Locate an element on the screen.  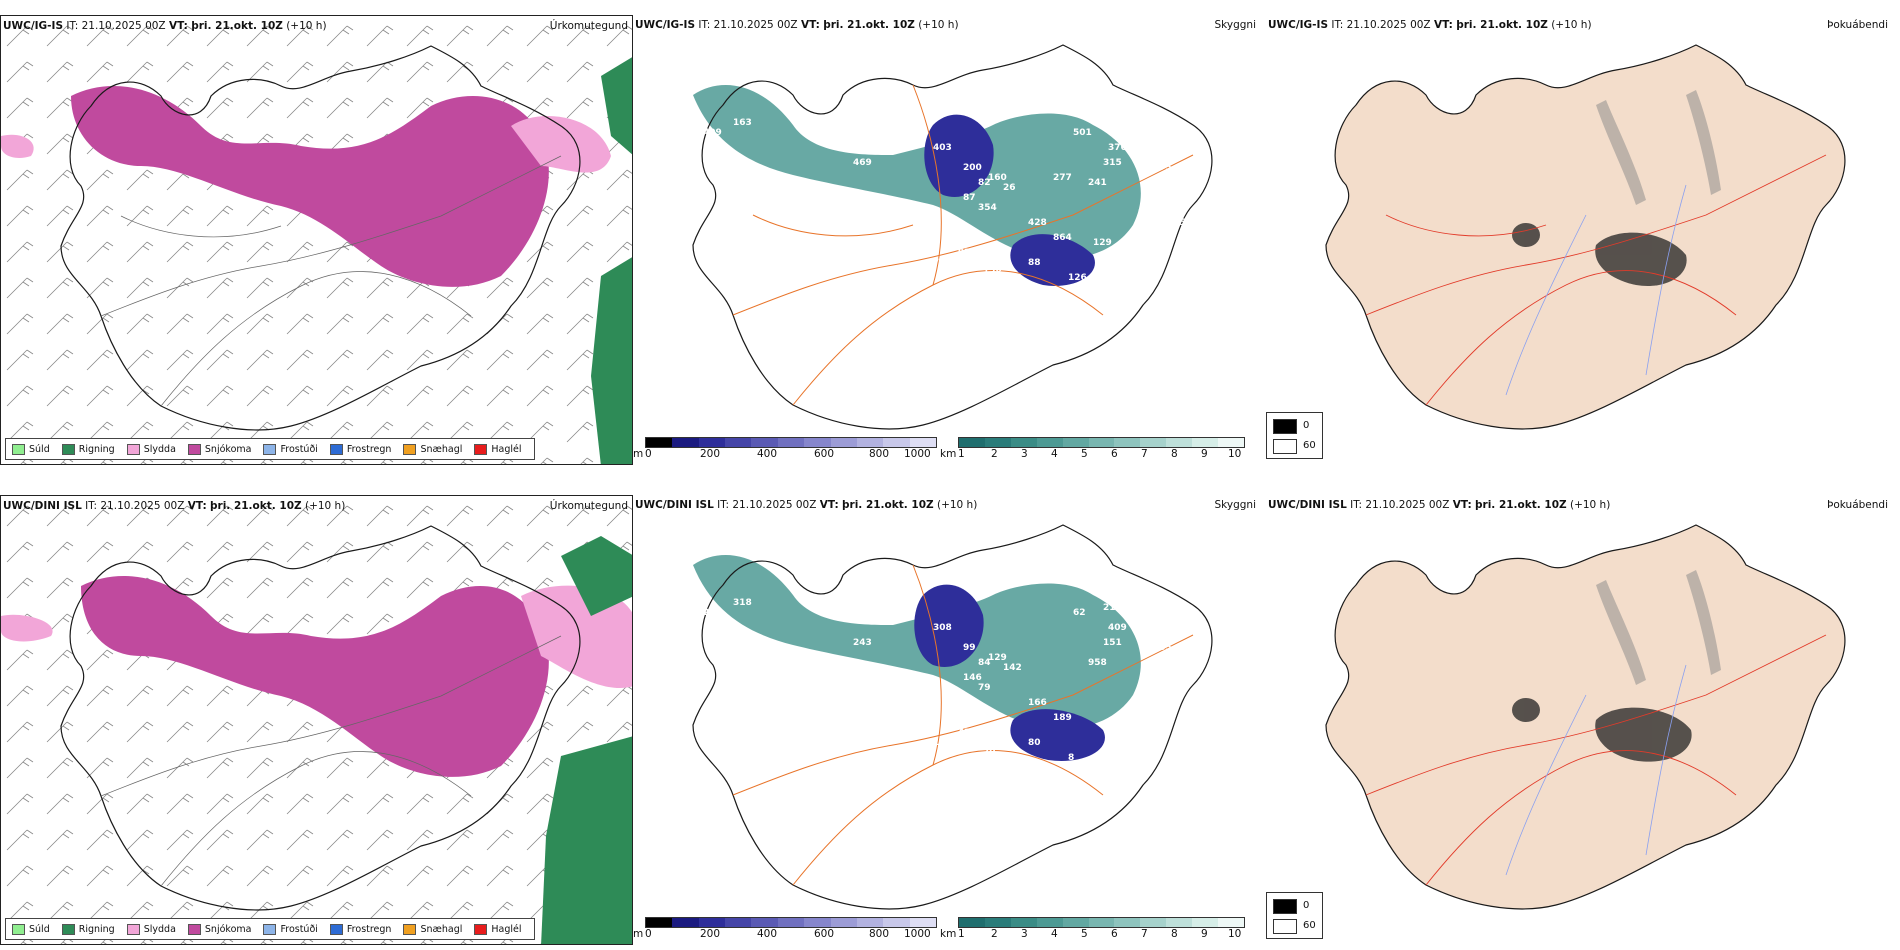
ceiling-value-label: 62 is located at coordinates (1079, 613).